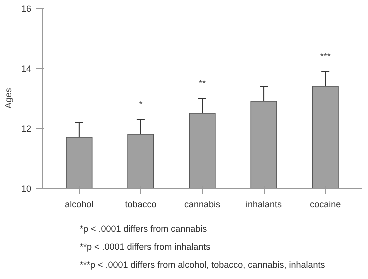 This screenshot has width=368, height=279. What do you see at coordinates (26, 69) in the screenshot?
I see `y-tick-label: 14` at bounding box center [26, 69].